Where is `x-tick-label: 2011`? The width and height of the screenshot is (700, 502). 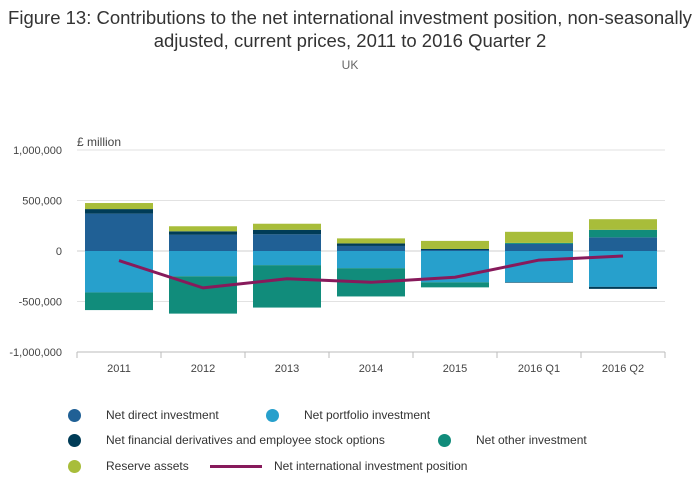
x-tick-label: 2011 is located at coordinates (119, 369).